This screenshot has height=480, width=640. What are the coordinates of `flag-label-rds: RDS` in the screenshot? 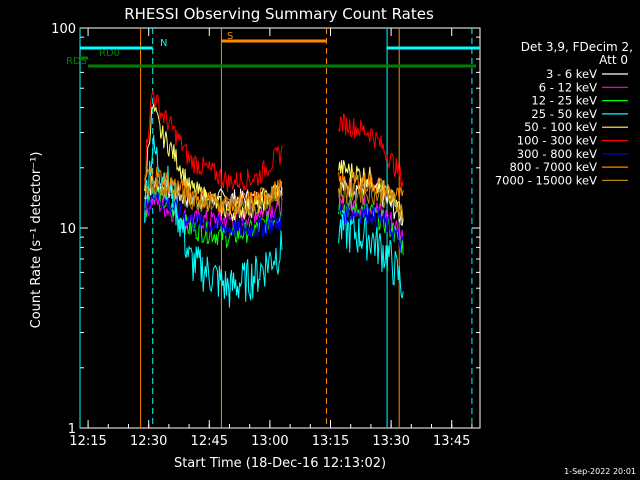 It's located at (76, 61).